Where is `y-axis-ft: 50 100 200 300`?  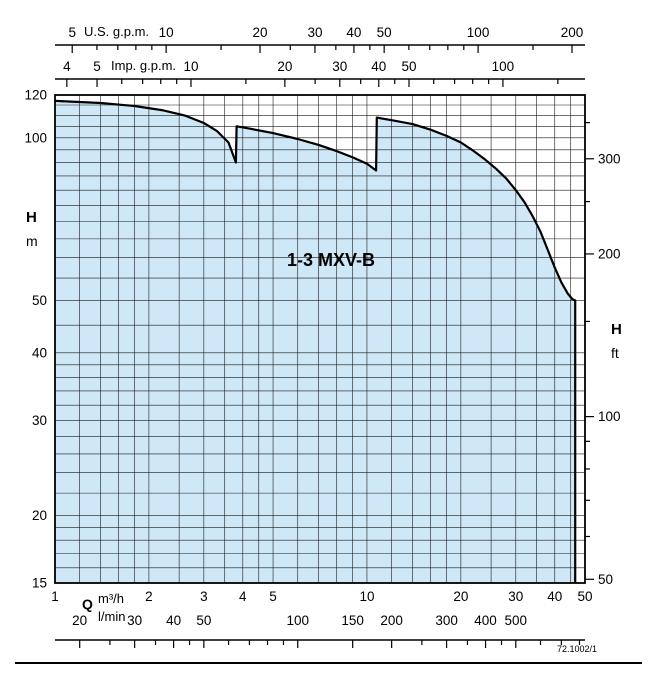
y-axis-ft: 50 100 200 300 is located at coordinates (603, 354).